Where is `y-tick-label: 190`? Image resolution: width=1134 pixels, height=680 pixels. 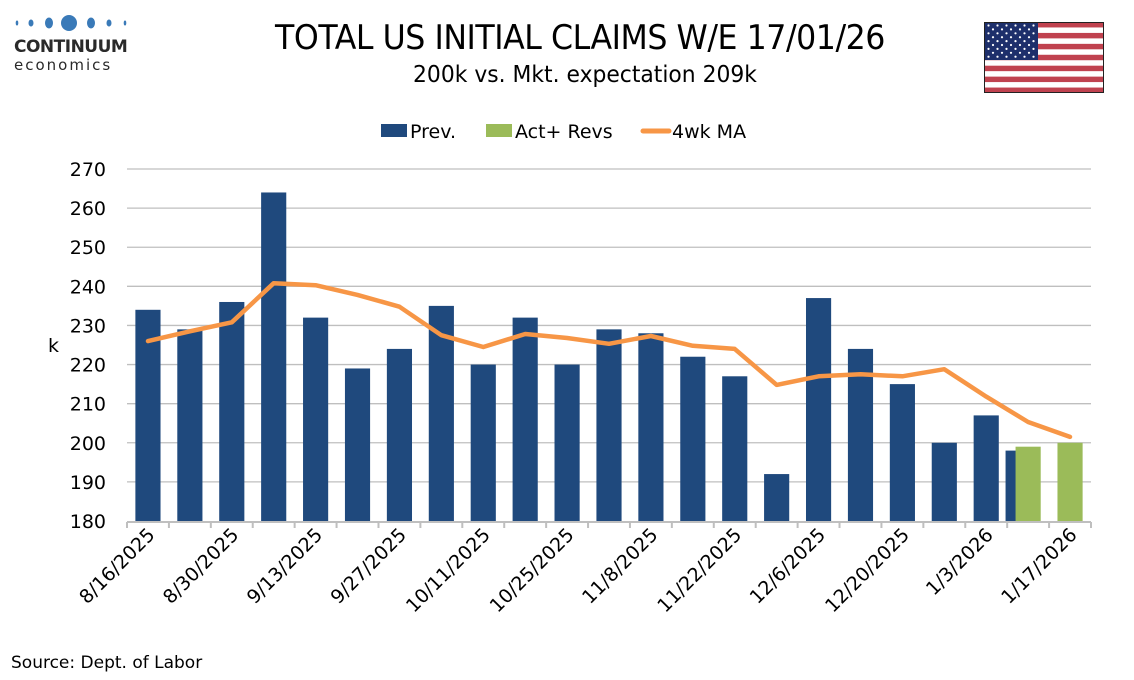
y-tick-label: 190 is located at coordinates (88, 483).